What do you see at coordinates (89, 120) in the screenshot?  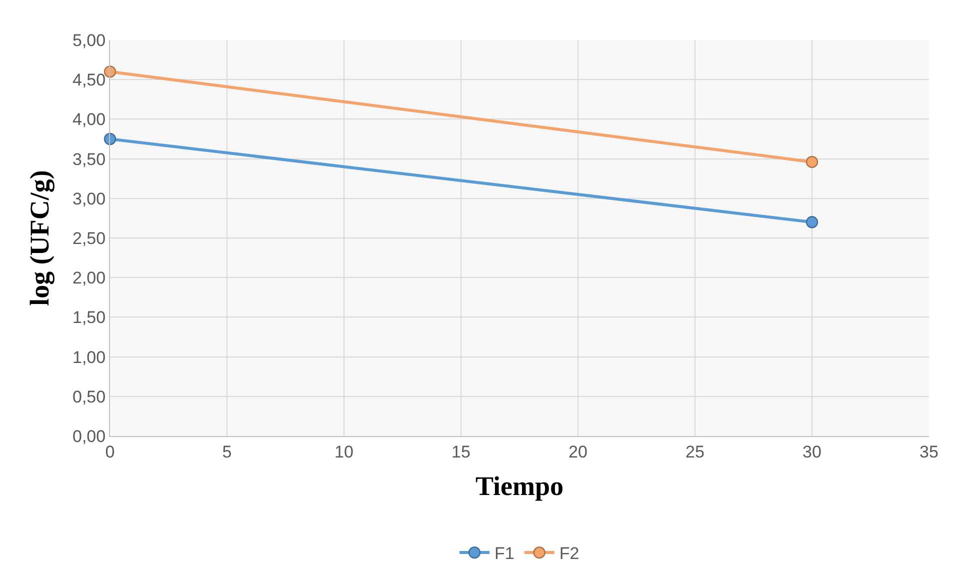 I see `y-tick-label: 4,00` at bounding box center [89, 120].